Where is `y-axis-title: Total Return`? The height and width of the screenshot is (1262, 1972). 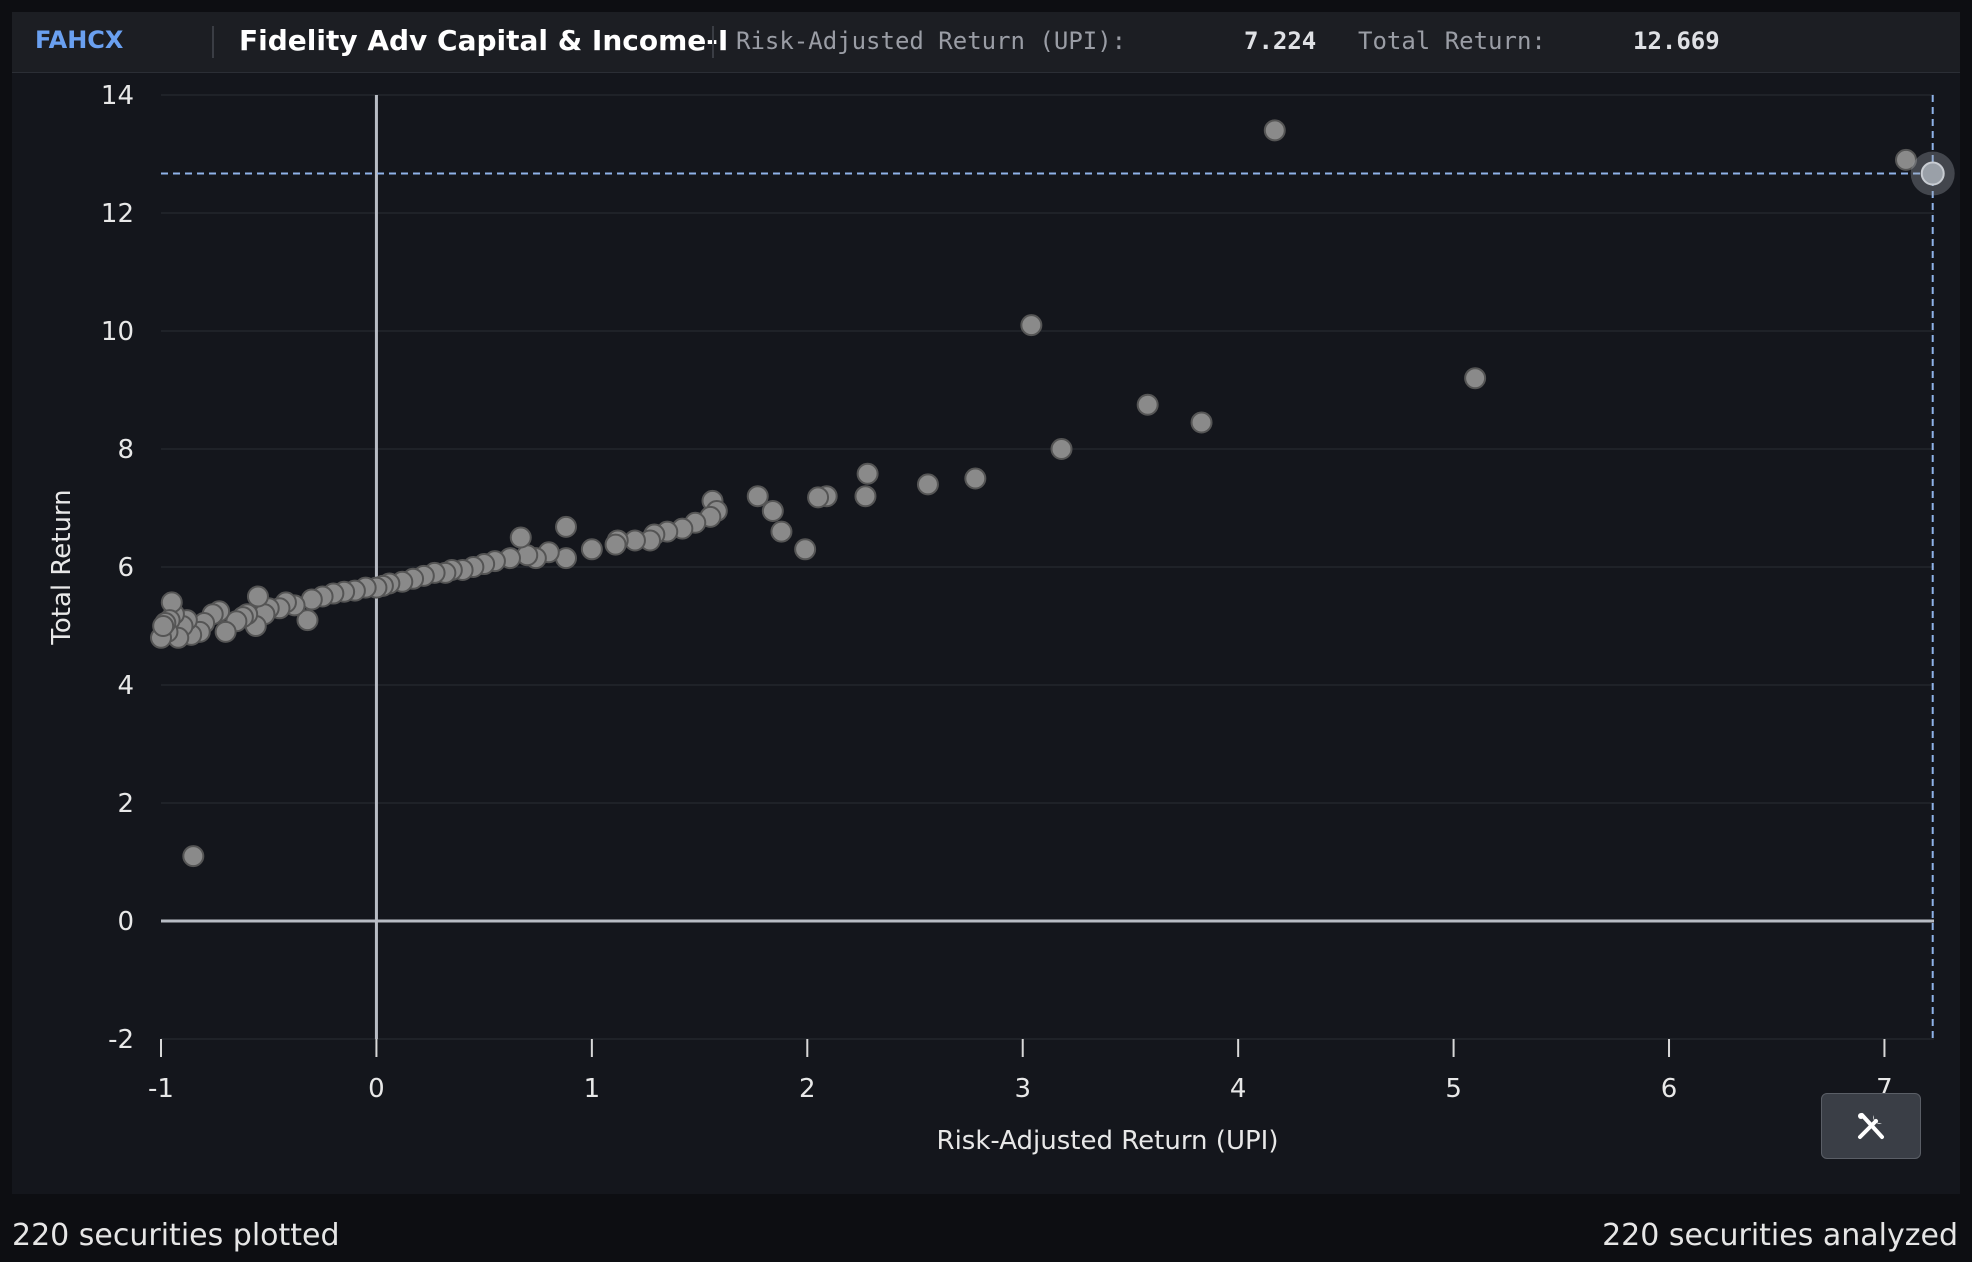
y-axis-title: Total Return is located at coordinates (62, 567).